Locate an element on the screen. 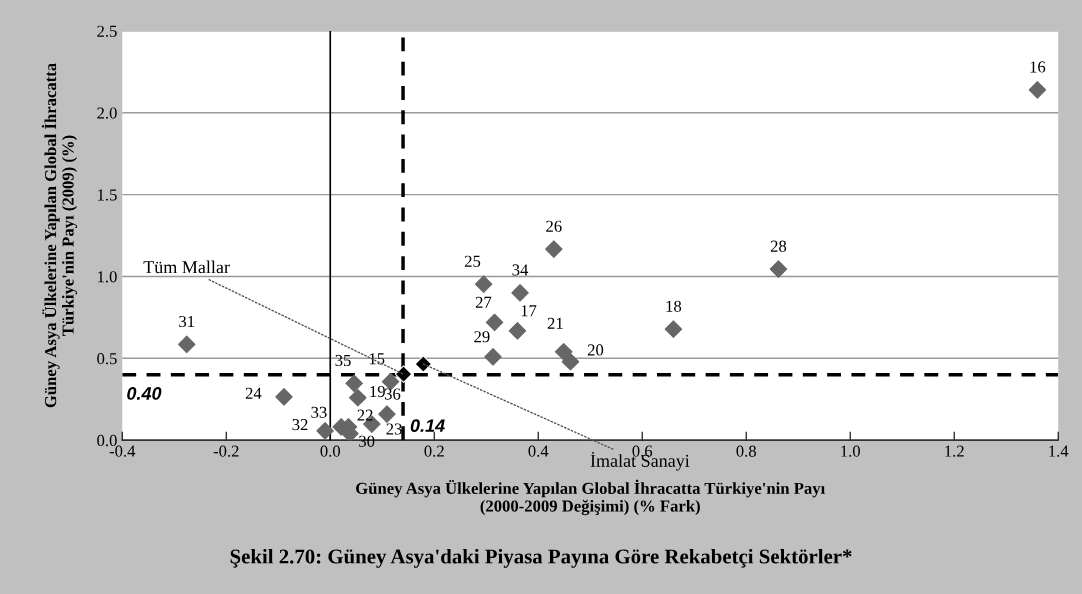 Image resolution: width=1082 pixels, height=594 pixels. annotation: 36 is located at coordinates (392, 394).